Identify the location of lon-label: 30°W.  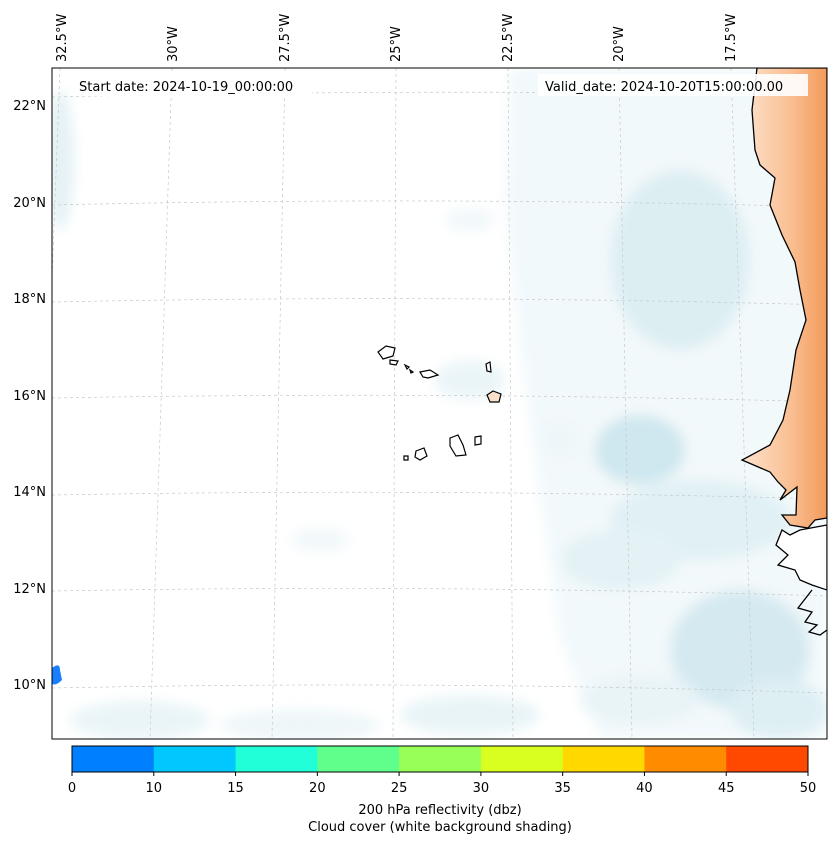
(173, 44).